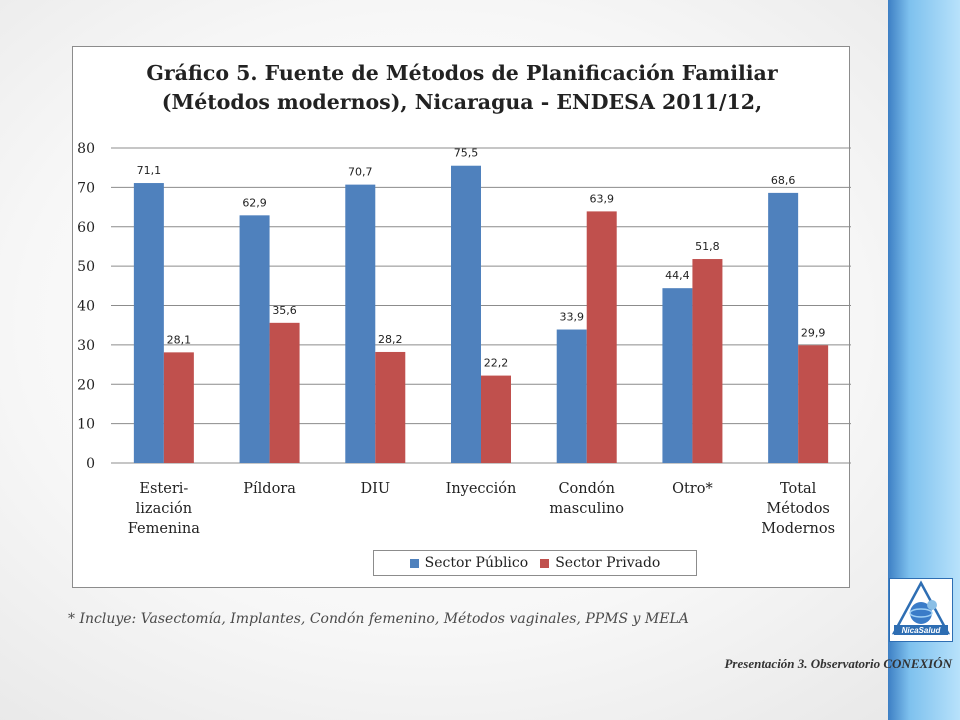 The width and height of the screenshot is (960, 720). What do you see at coordinates (798, 529) in the screenshot?
I see `x-tick-label: Modernos` at bounding box center [798, 529].